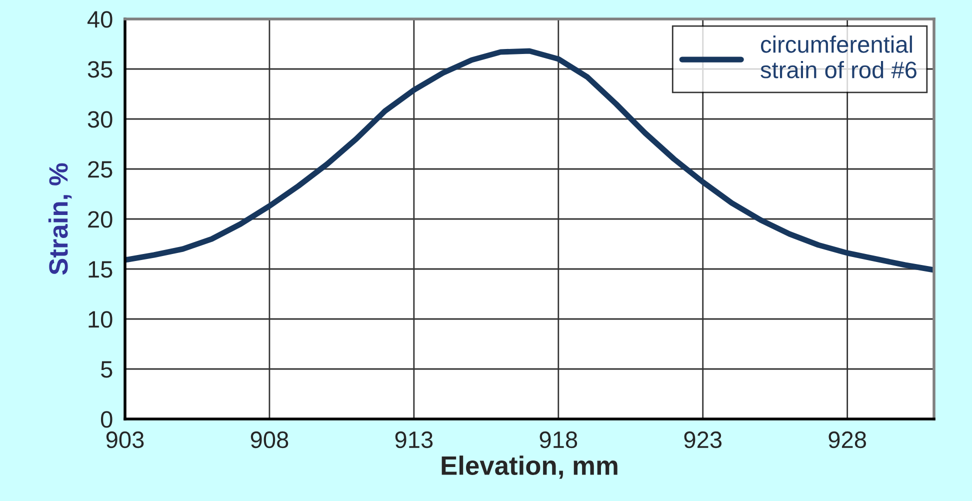 Image resolution: width=972 pixels, height=501 pixels. What do you see at coordinates (125, 439) in the screenshot?
I see `x-tick-label: 903` at bounding box center [125, 439].